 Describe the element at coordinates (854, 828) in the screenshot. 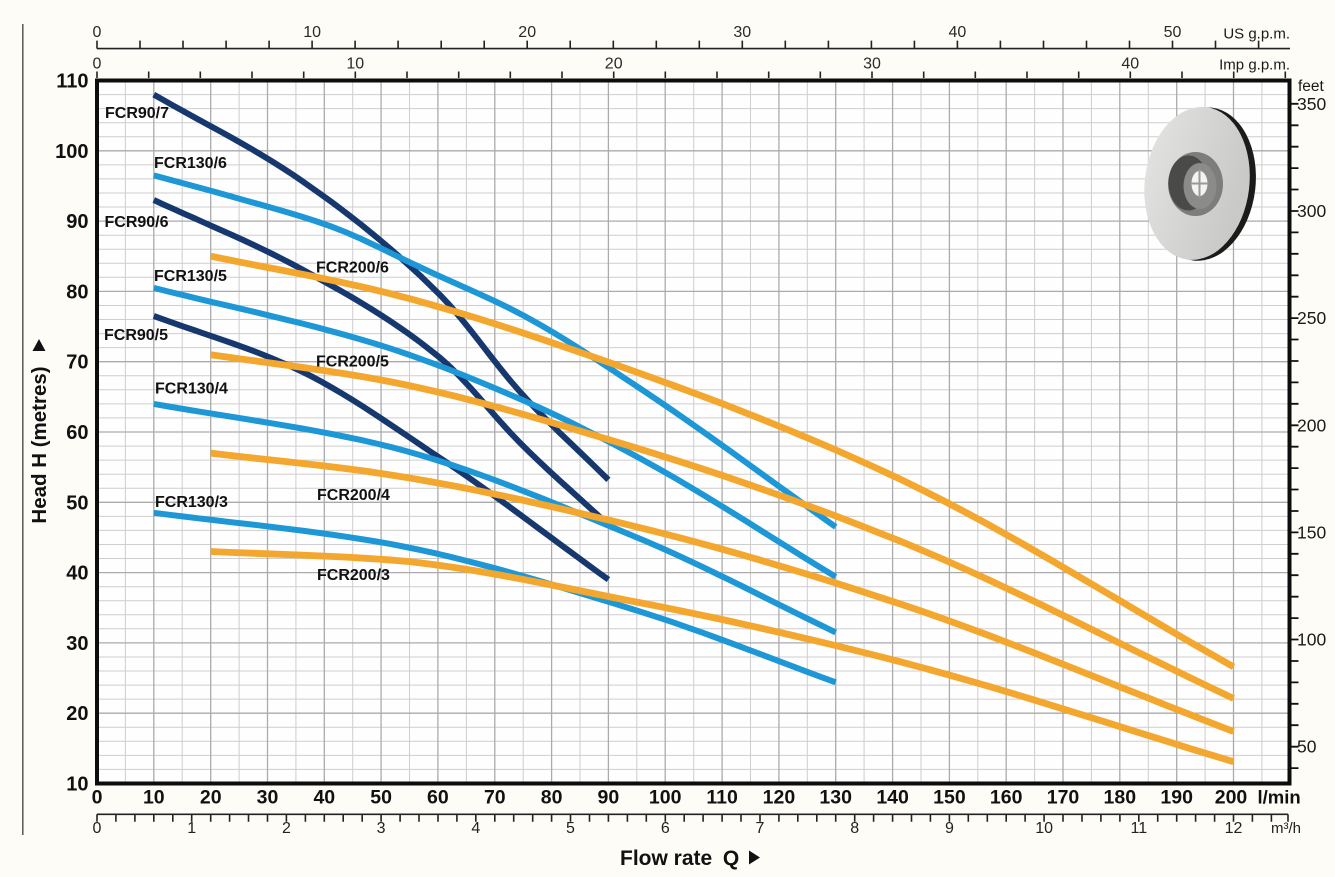

I see `svg-text: 8` at that location.